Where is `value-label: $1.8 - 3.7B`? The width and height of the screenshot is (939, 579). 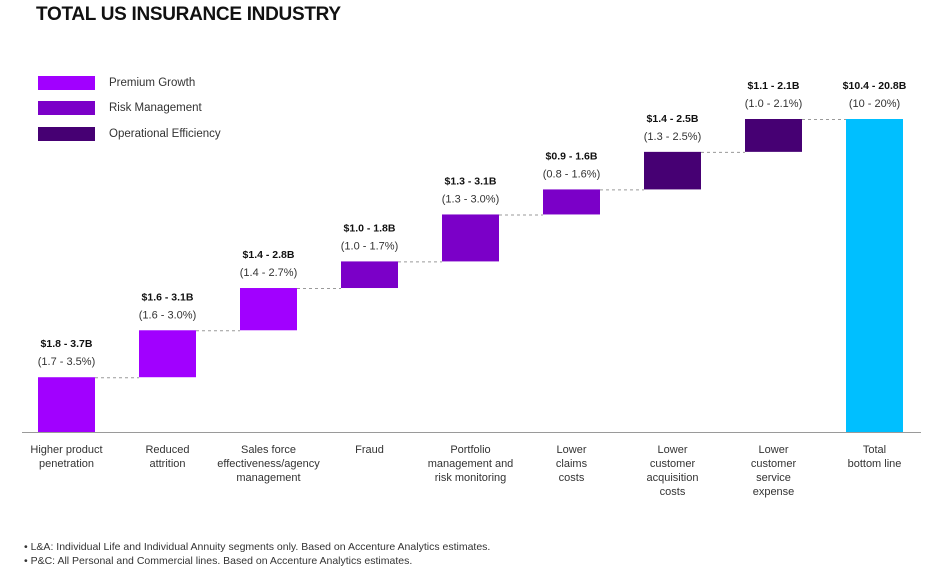 value-label: $1.8 - 3.7B is located at coordinates (67, 344).